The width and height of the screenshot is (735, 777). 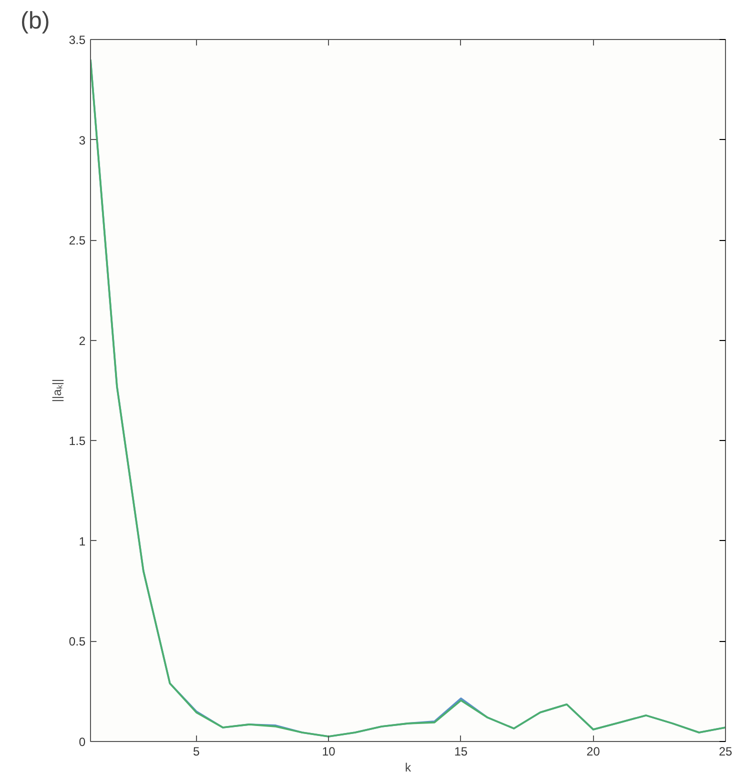 I want to click on x-axis-title: k, so click(x=408, y=767).